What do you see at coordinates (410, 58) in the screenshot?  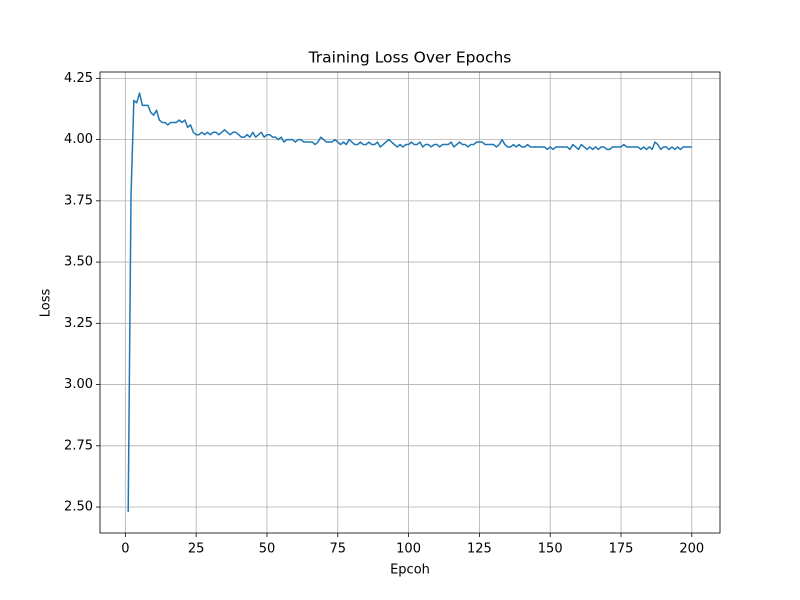 I see `chart-title: Training Loss Over Epochs` at bounding box center [410, 58].